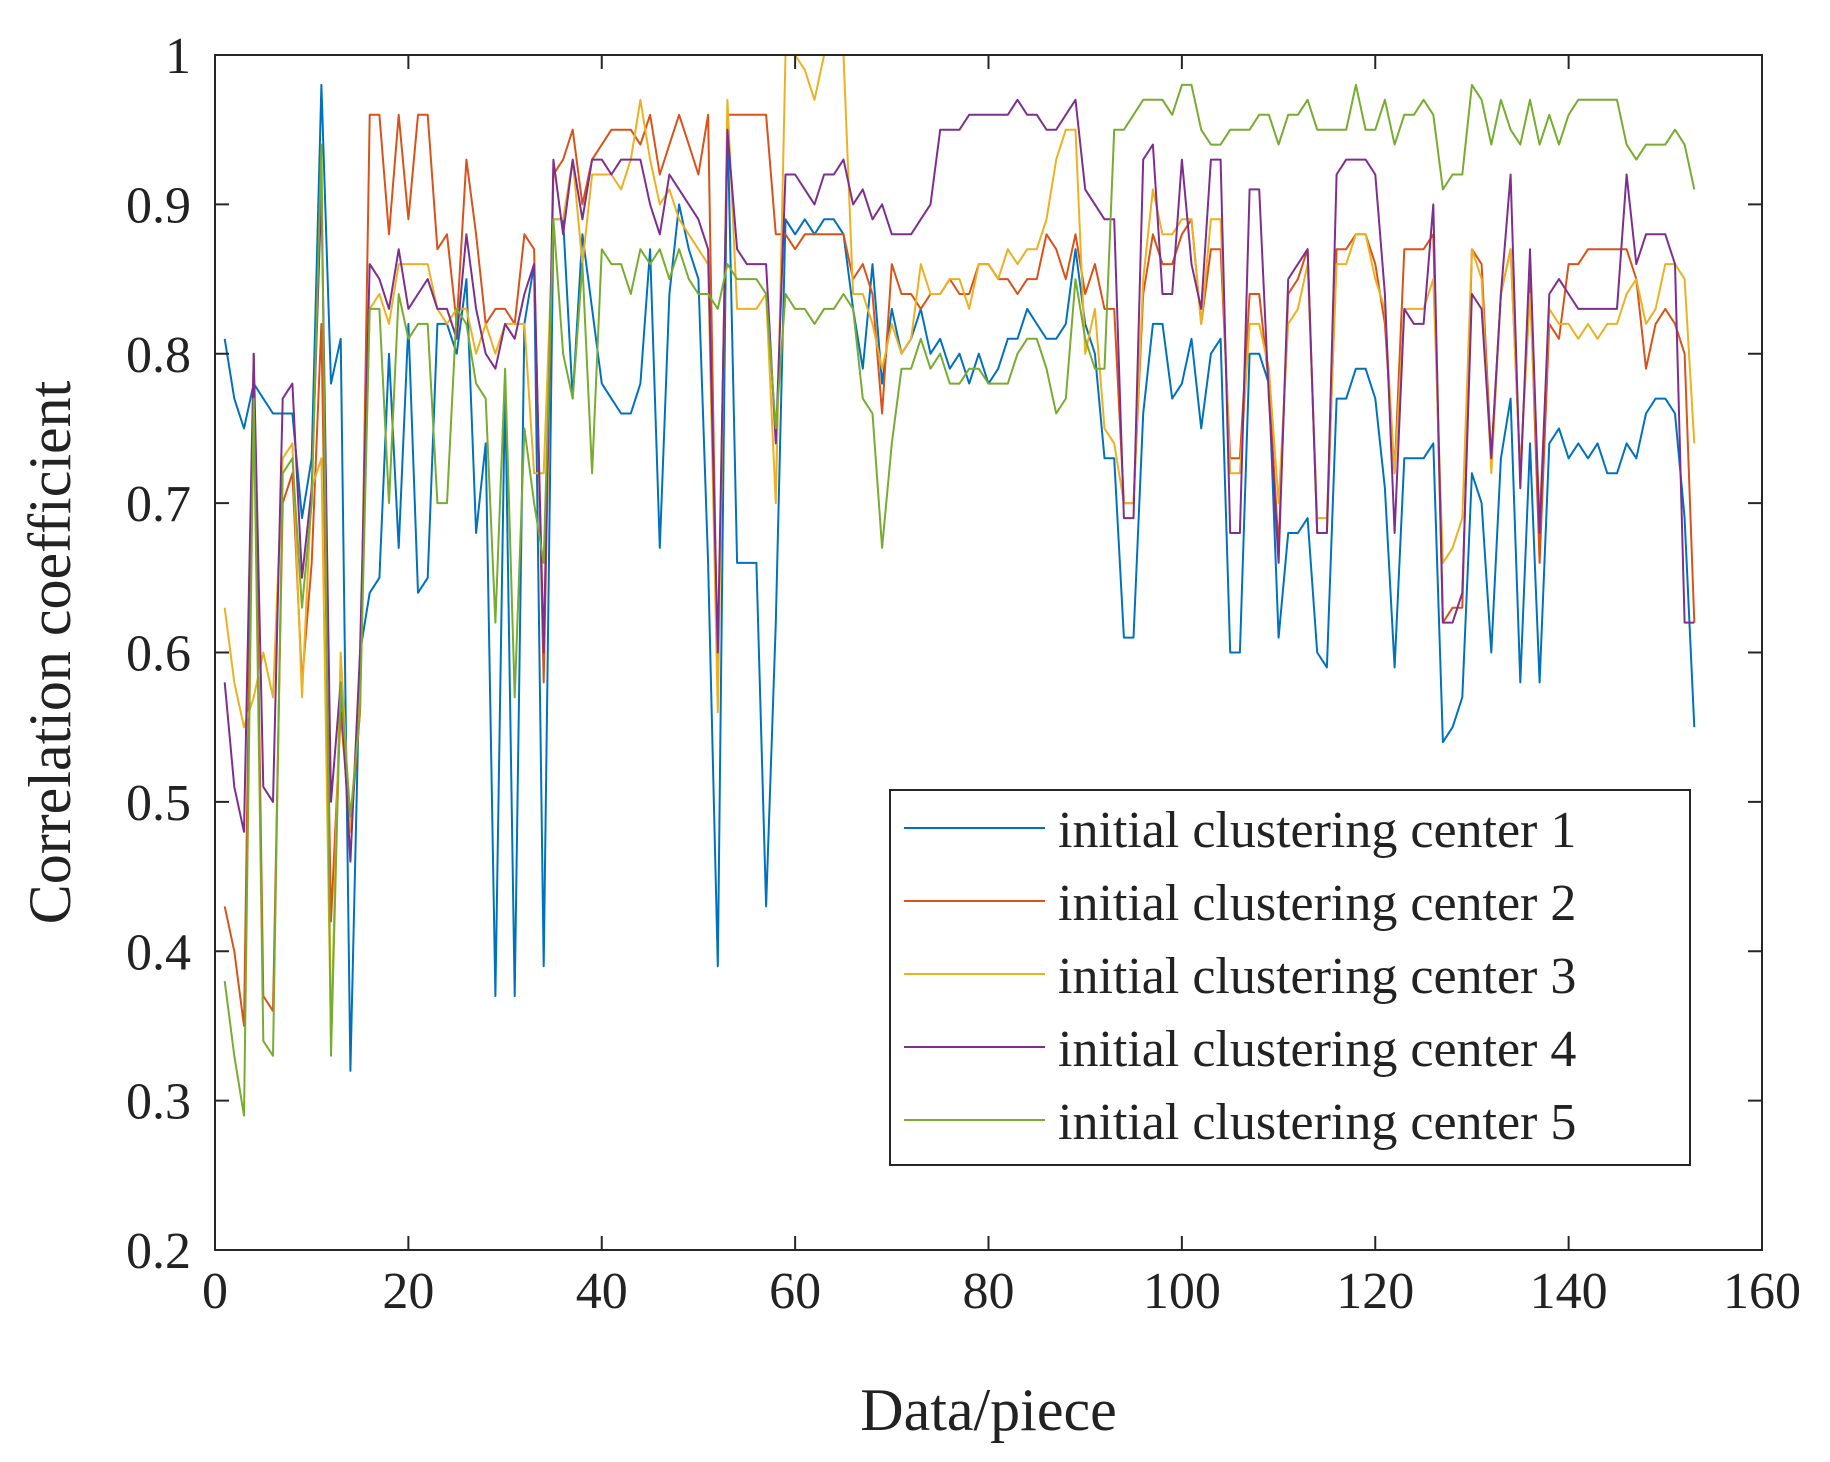 The height and width of the screenshot is (1462, 1830). I want to click on x-axis-label: Data/piece, so click(988, 1410).